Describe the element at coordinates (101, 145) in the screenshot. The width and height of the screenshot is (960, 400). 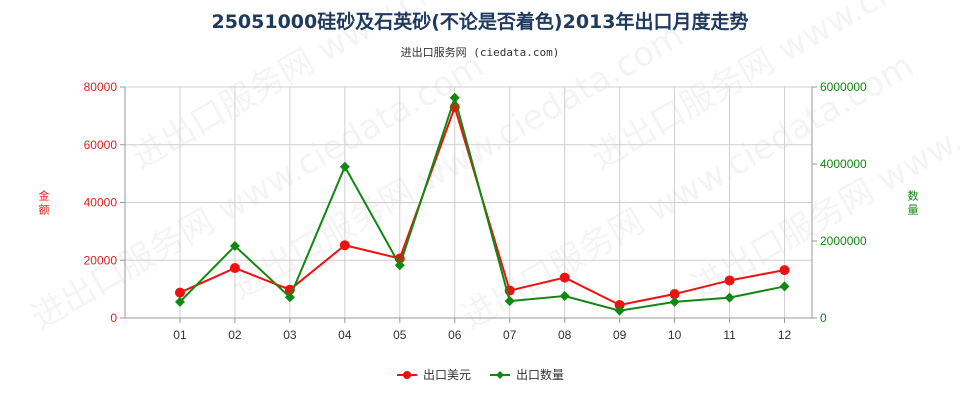
I see `left-tick-label: 60000` at that location.